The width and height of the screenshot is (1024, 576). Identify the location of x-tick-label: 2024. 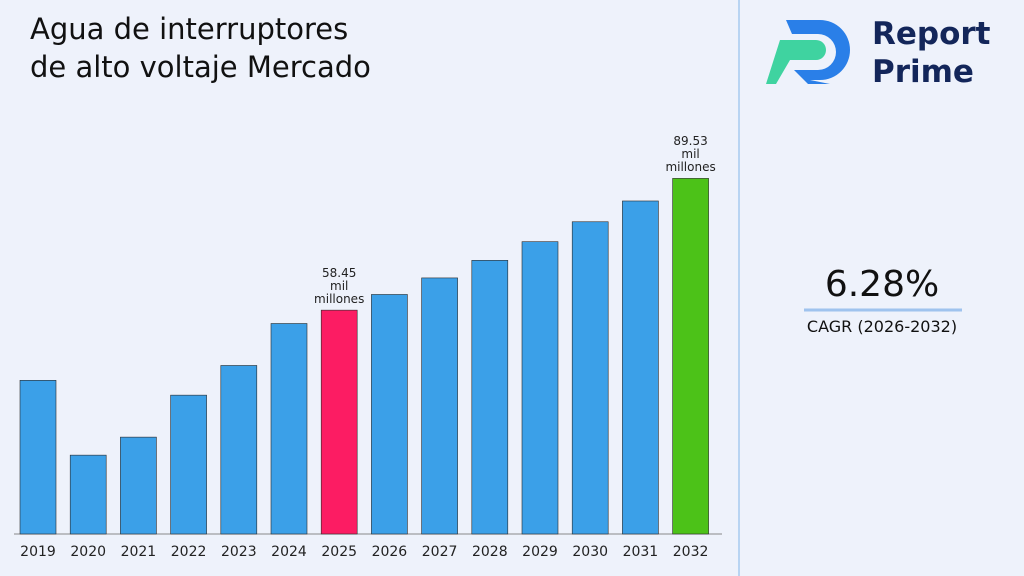
(289, 552).